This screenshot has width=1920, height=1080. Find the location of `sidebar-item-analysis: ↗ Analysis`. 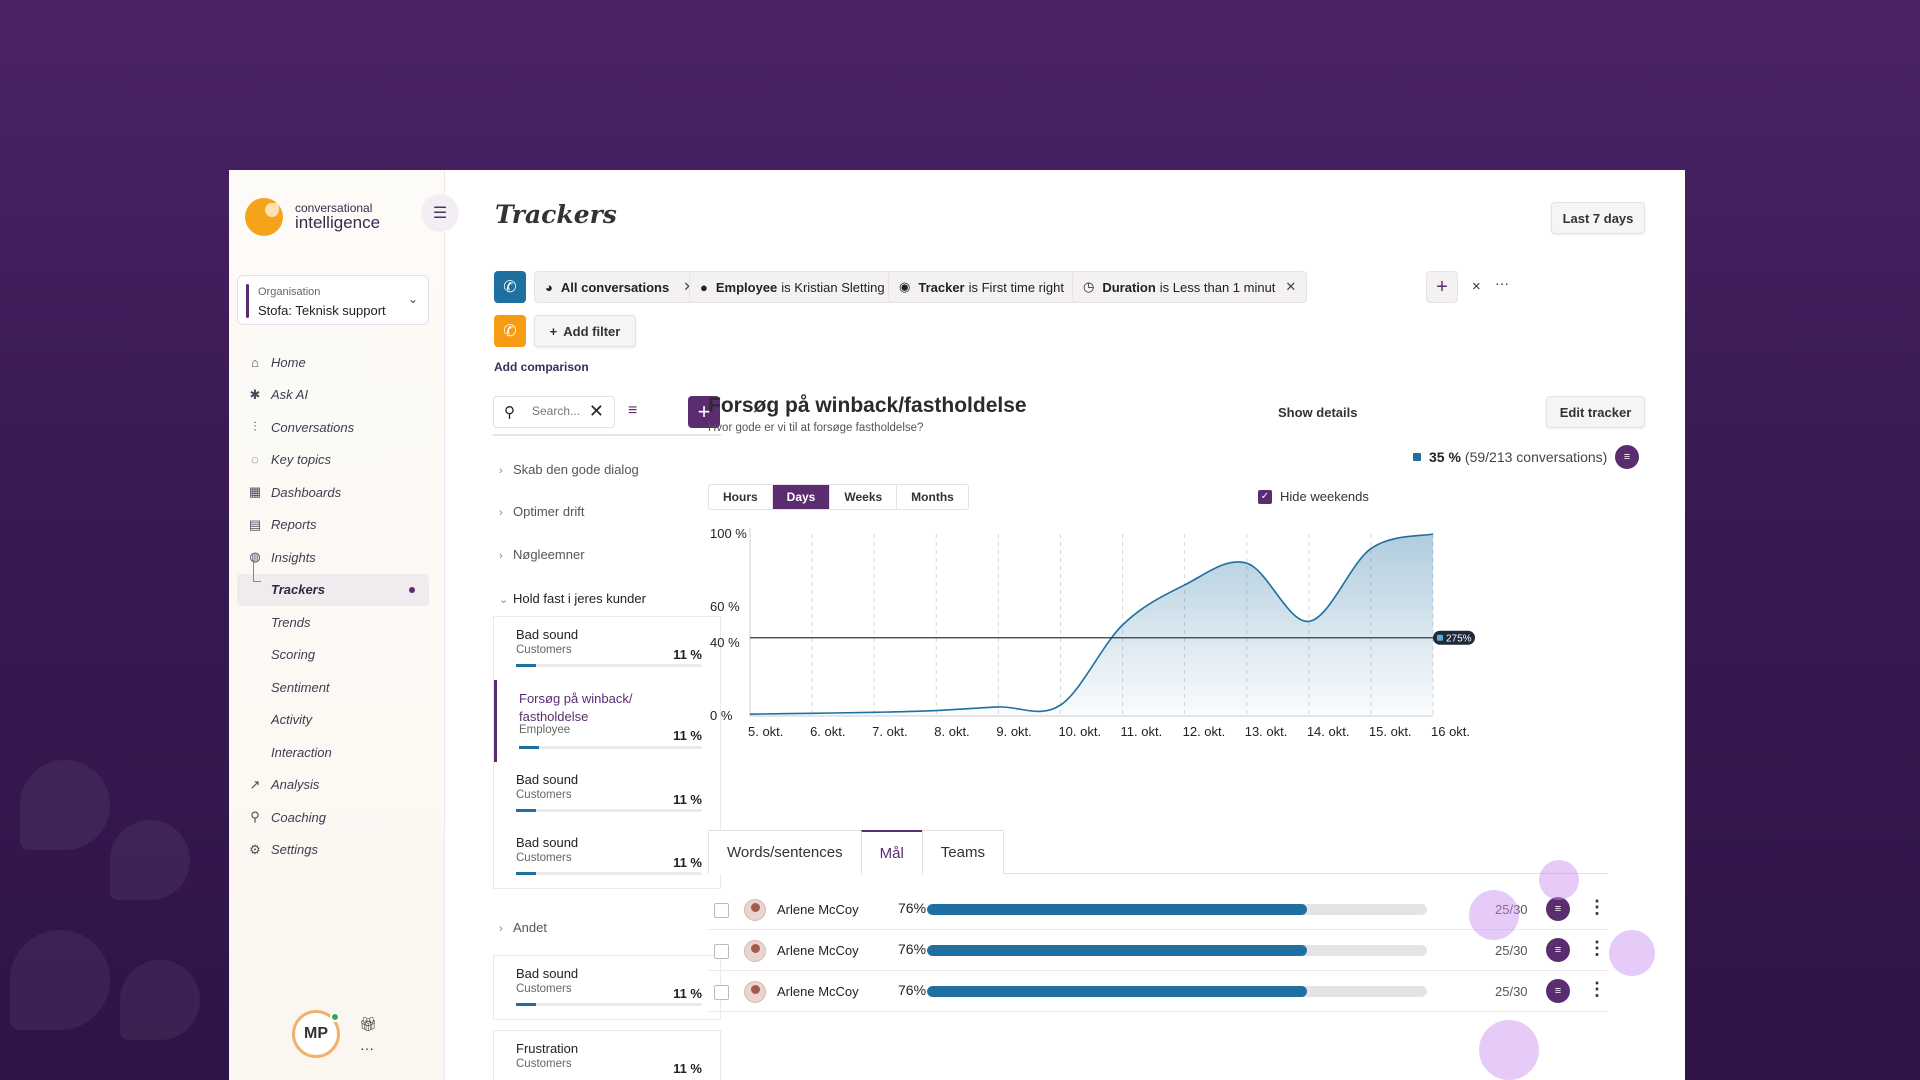

sidebar-item-analysis: ↗ Analysis is located at coordinates (333, 785).